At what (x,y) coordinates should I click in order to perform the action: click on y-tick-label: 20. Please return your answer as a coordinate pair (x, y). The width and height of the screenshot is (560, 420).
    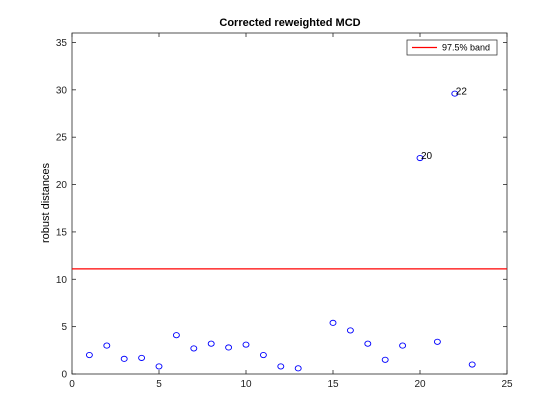
    Looking at the image, I should click on (62, 185).